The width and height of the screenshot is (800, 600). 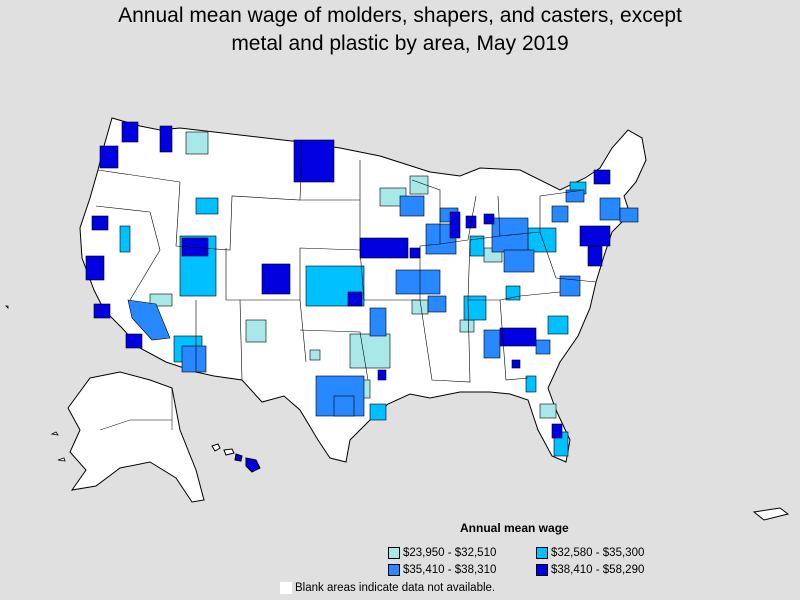 What do you see at coordinates (450, 569) in the screenshot?
I see `legend-label-3: $35,410 - $38,310` at bounding box center [450, 569].